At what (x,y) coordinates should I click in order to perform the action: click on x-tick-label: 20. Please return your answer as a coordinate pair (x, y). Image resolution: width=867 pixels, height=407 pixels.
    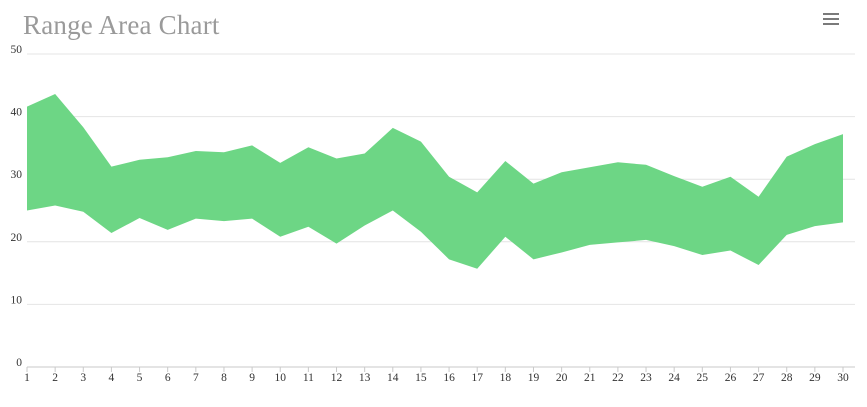
    Looking at the image, I should click on (562, 378).